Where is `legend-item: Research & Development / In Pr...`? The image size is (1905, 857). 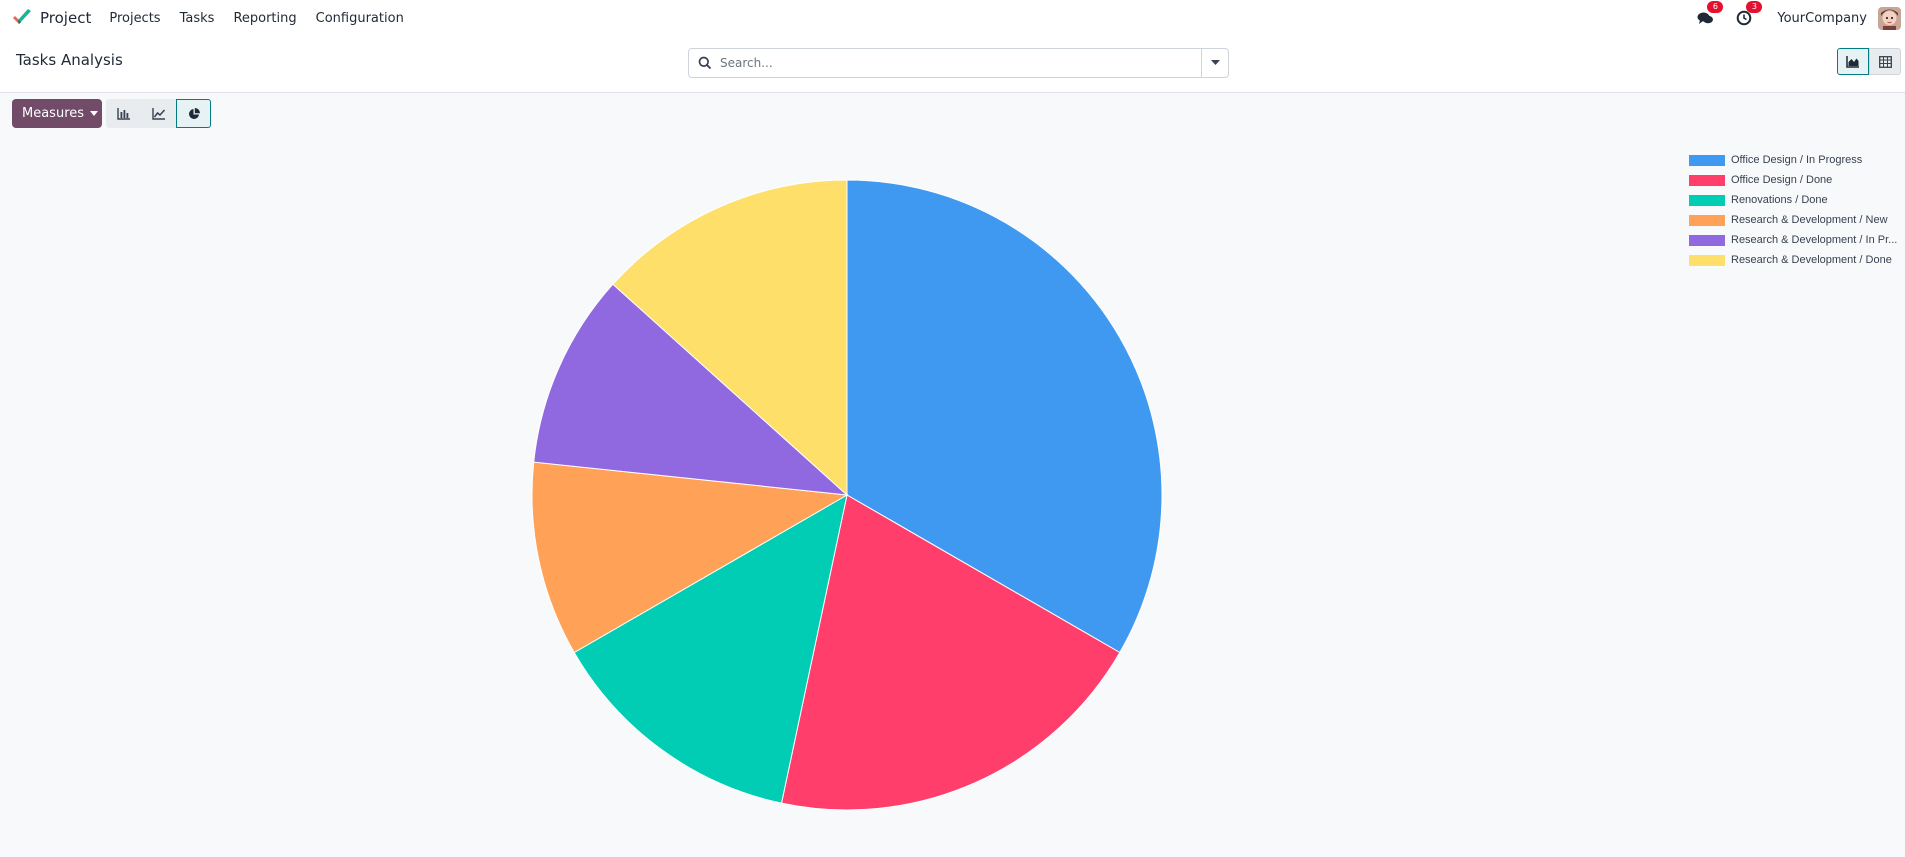 legend-item: Research & Development / In Pr... is located at coordinates (1793, 240).